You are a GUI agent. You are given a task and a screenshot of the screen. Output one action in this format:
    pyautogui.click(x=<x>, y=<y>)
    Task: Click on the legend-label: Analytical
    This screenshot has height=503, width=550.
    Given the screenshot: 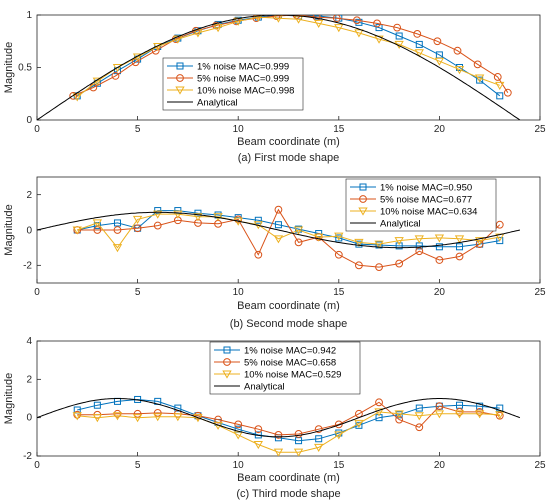 What is the action you would take?
    pyautogui.click(x=217, y=103)
    